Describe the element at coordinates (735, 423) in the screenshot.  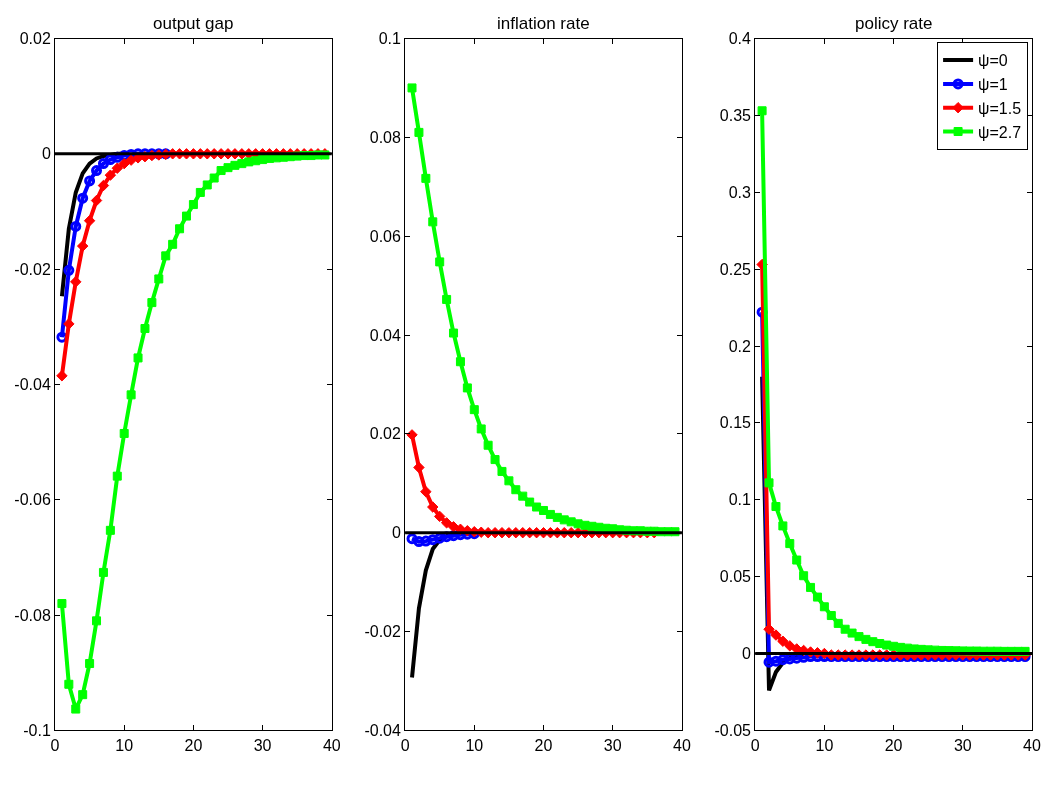
I see `y-tick-label: 0.15` at that location.